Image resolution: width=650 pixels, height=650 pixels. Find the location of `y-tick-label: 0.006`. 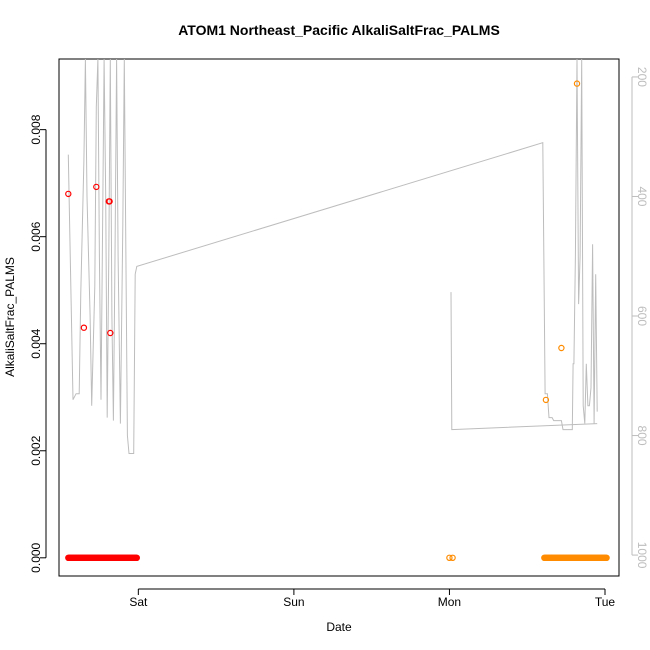

y-tick-label: 0.006 is located at coordinates (36, 236).